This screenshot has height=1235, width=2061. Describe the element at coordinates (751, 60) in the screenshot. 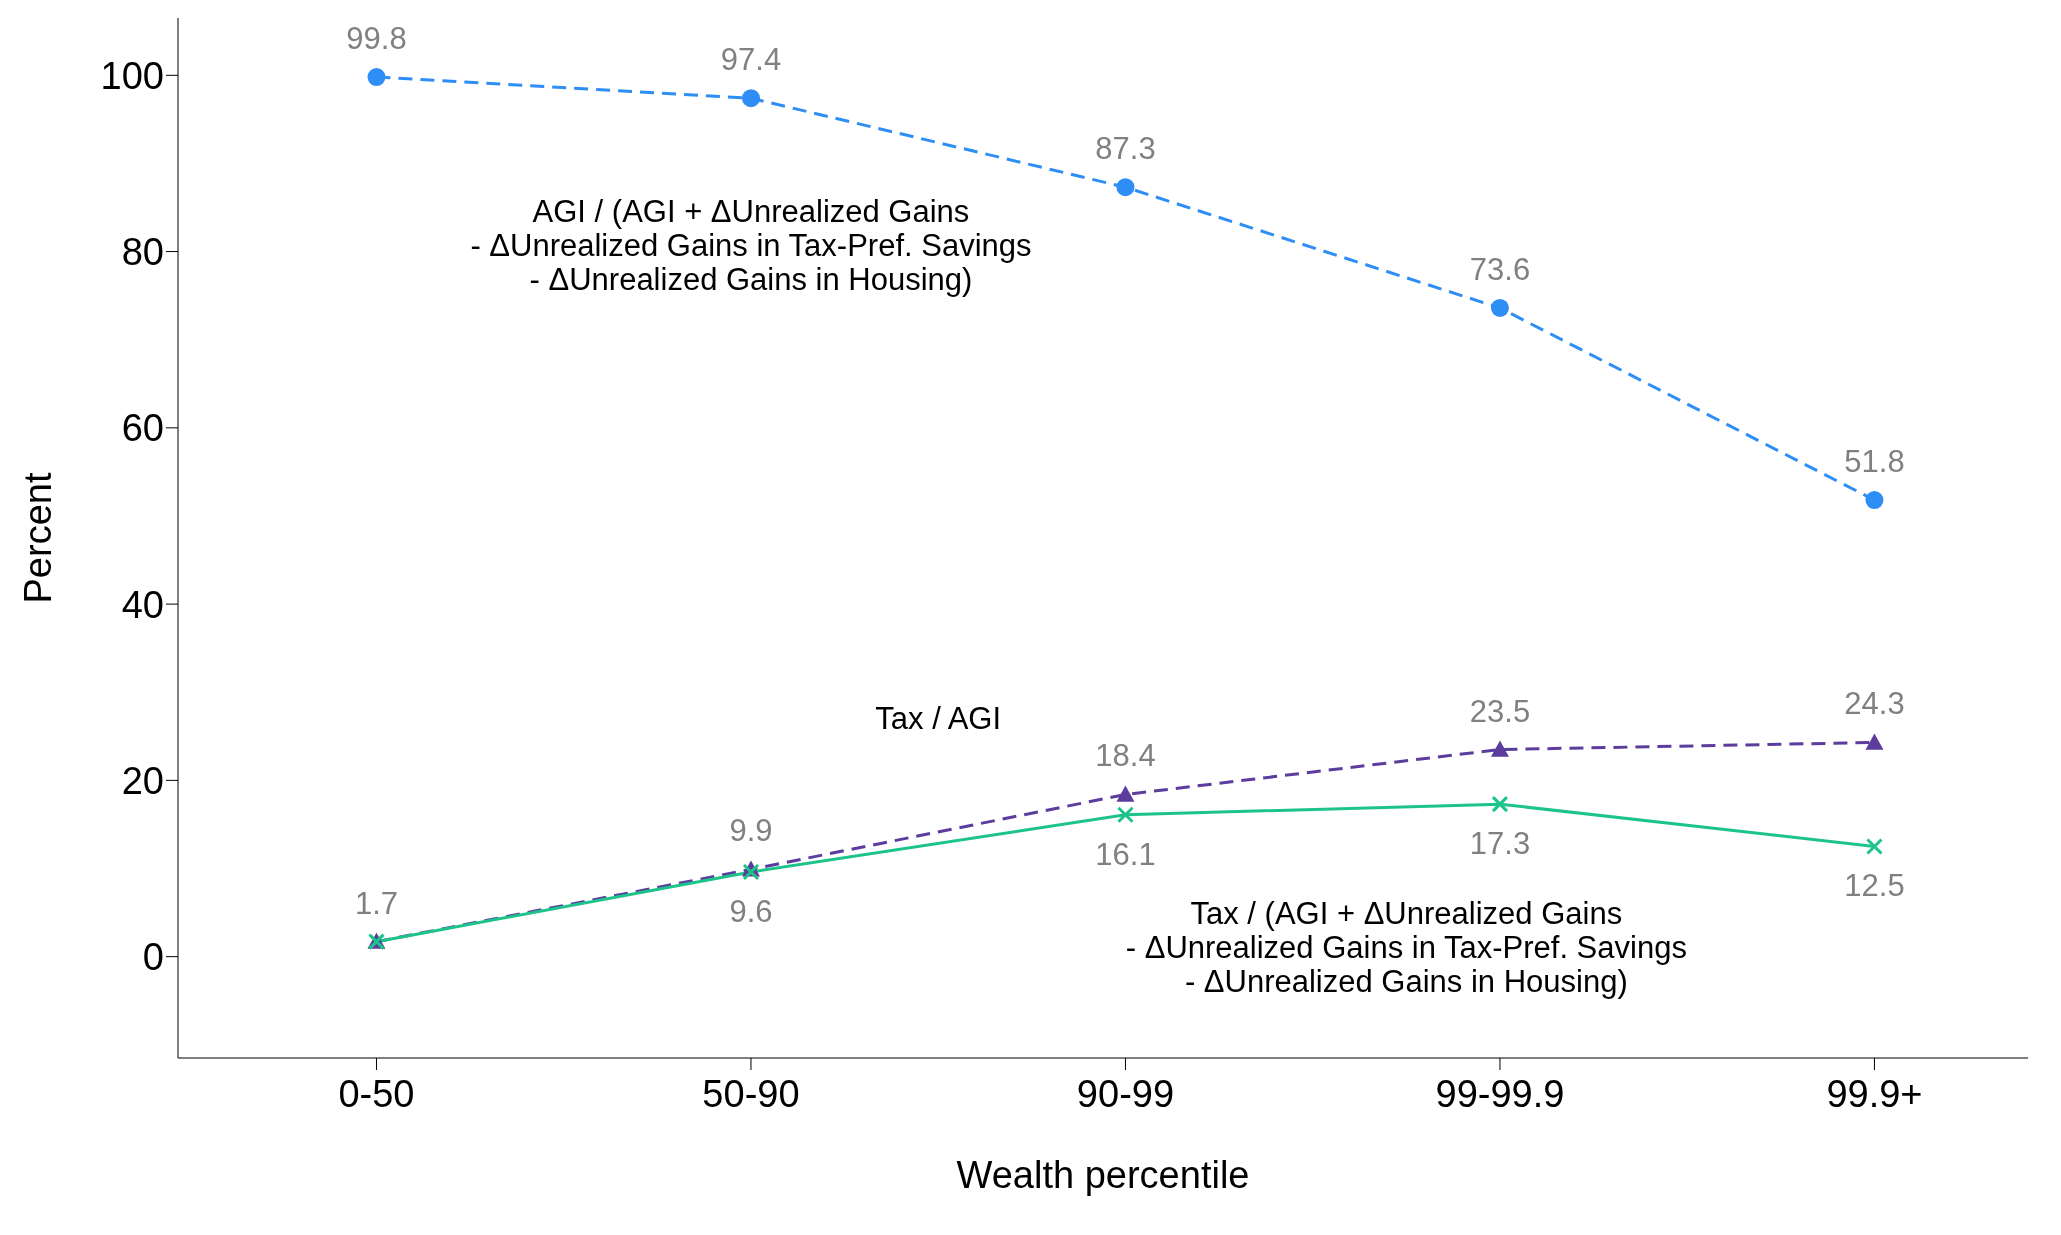

I see `data-label: 97.4` at that location.